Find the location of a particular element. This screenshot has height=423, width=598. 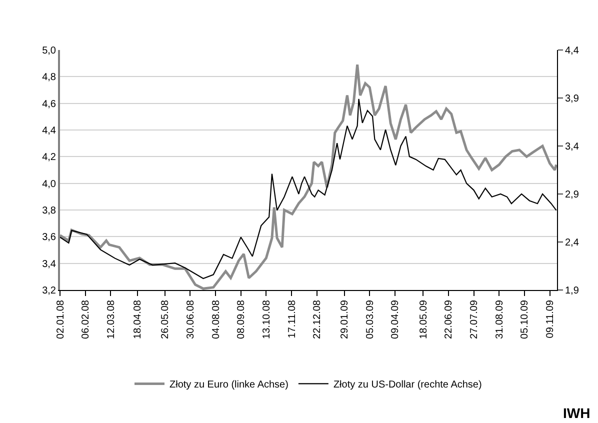

x-tick-label: 30.06.08 is located at coordinates (190, 319).